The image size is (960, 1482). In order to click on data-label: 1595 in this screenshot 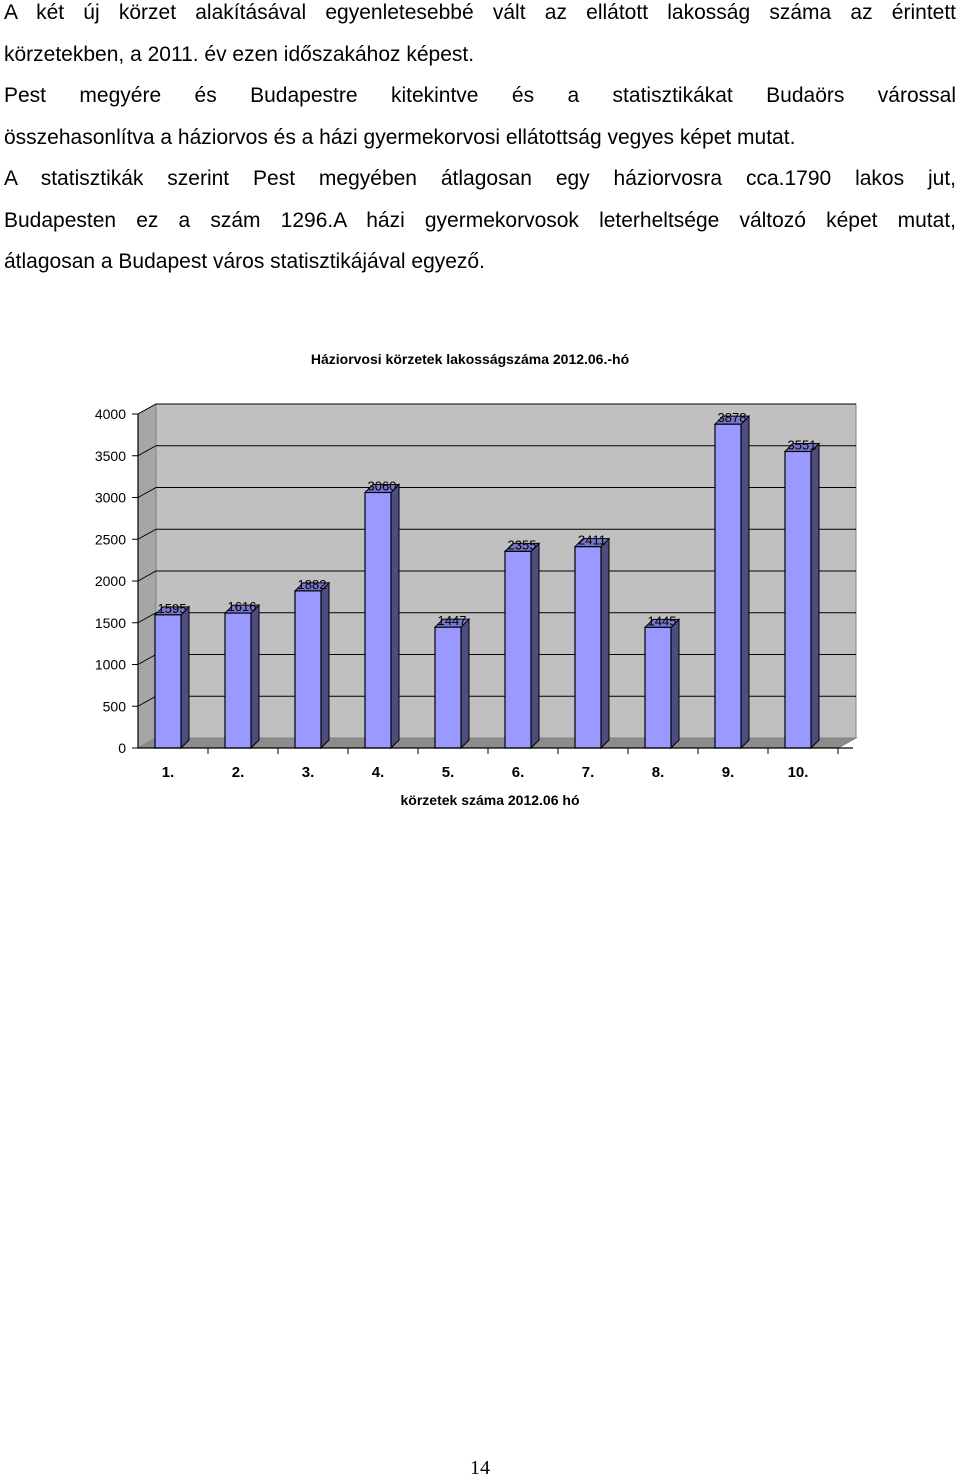, I will do `click(172, 608)`.